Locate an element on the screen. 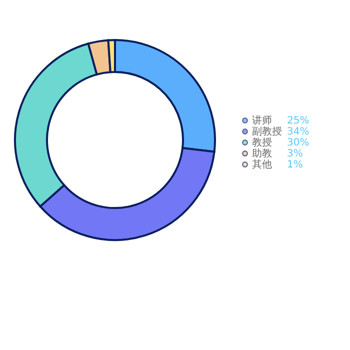  data-label: 25% is located at coordinates (298, 121).